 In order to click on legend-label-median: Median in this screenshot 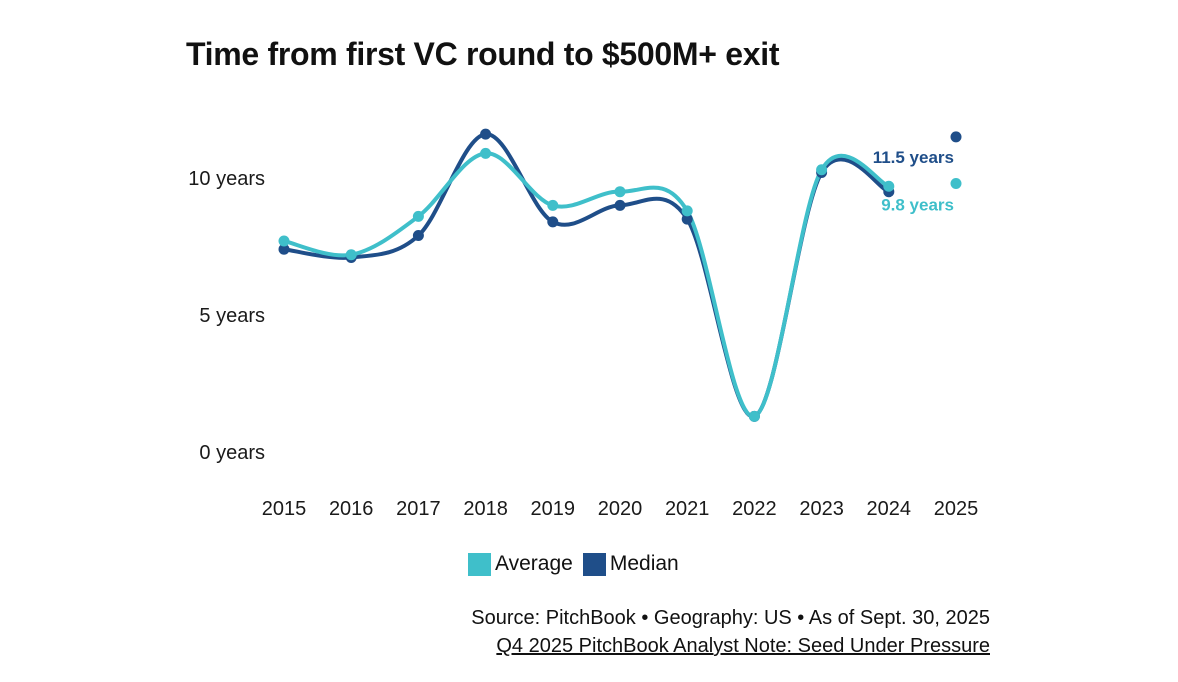, I will do `click(644, 563)`.